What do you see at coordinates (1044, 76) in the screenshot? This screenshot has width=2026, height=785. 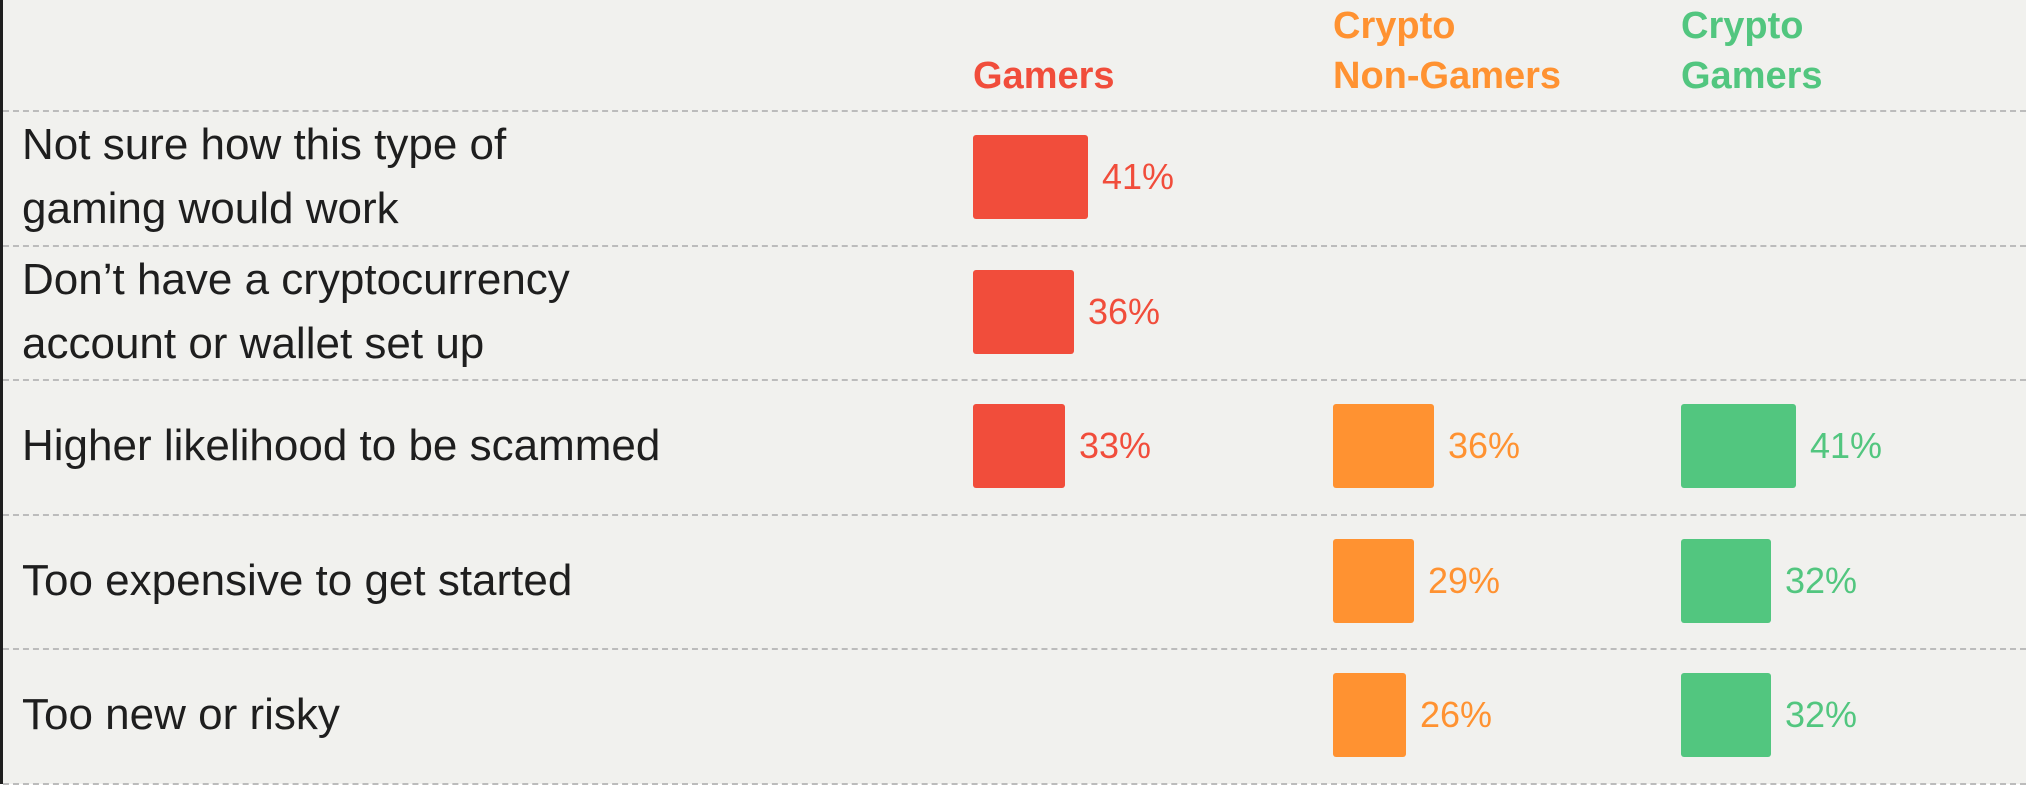 I see `column-header-0-line-0: Gamers` at bounding box center [1044, 76].